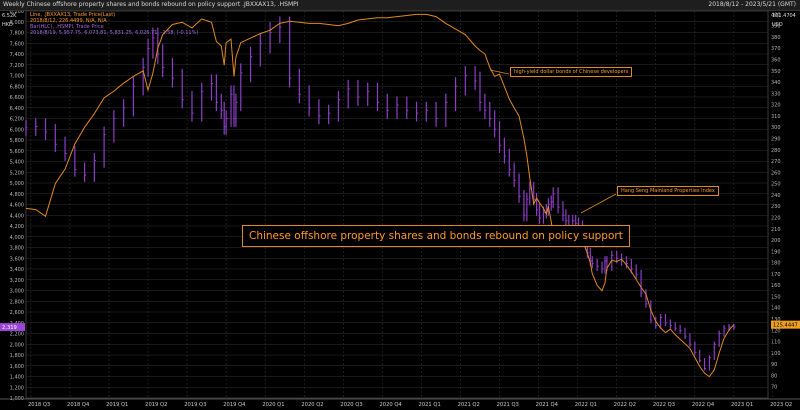 The height and width of the screenshot is (410, 800). Describe the element at coordinates (776, 61) in the screenshot. I see `right-tick-label: 360` at that location.